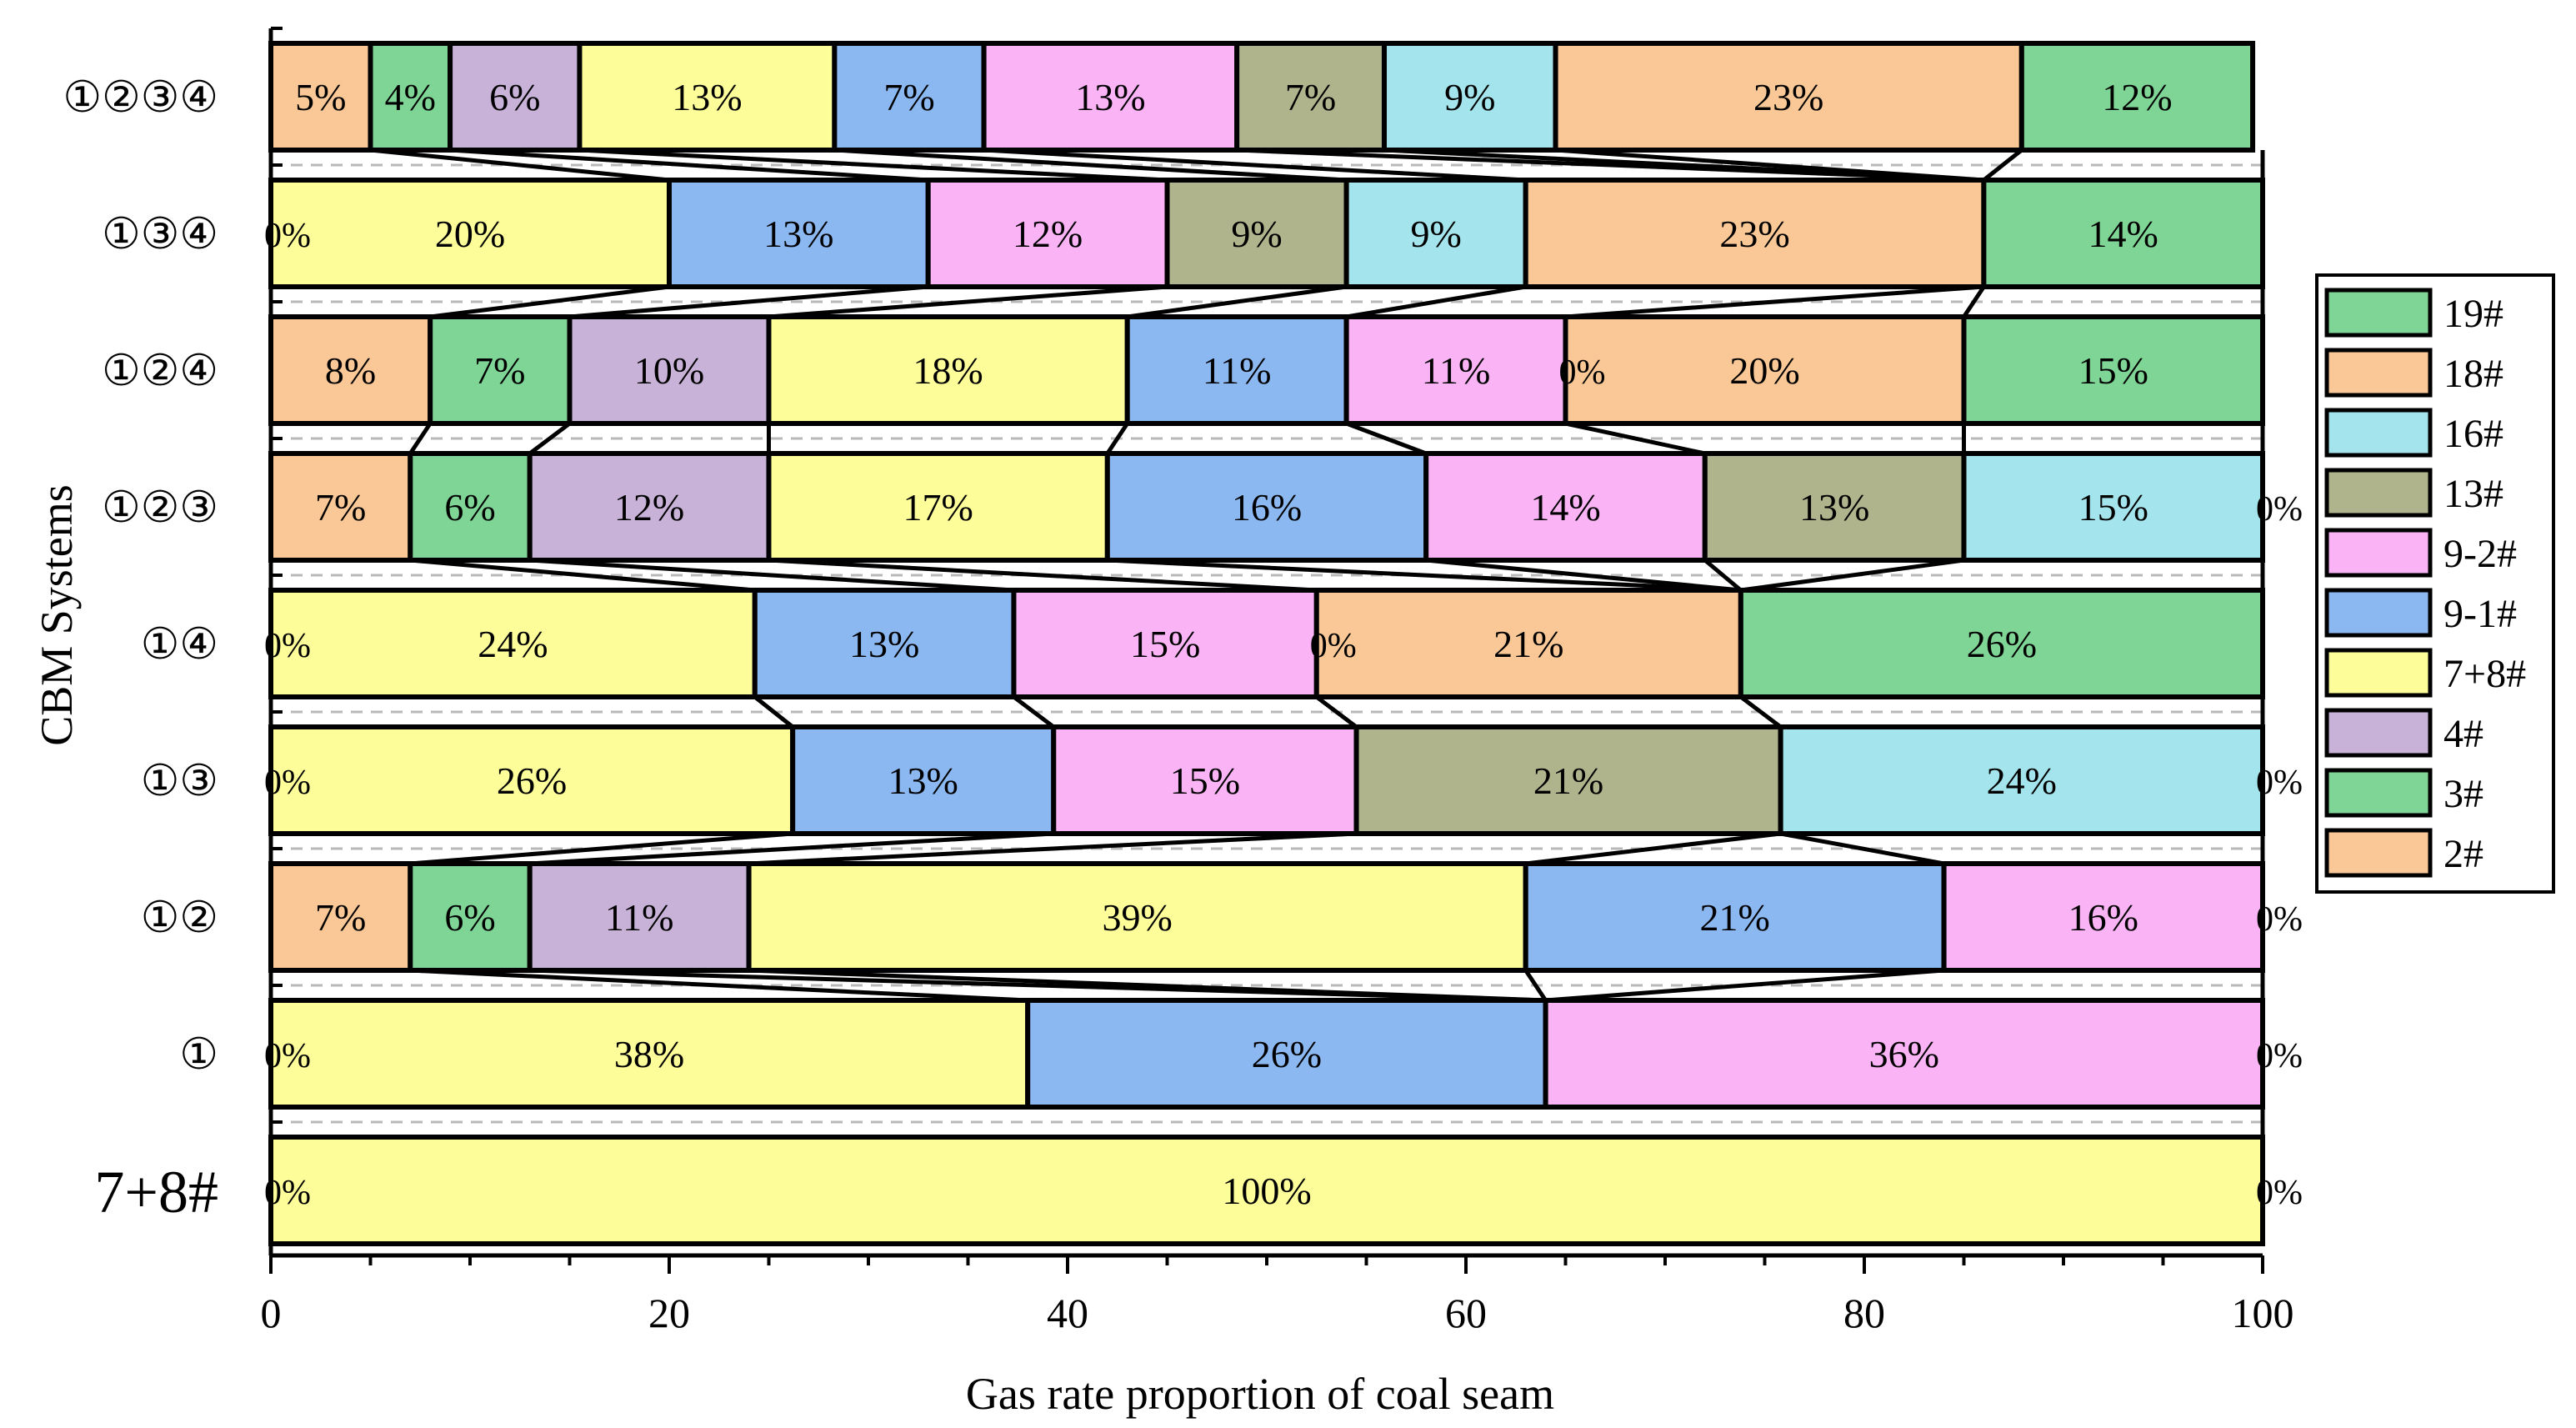  I want to click on category-label: 7+8#, so click(156, 1192).